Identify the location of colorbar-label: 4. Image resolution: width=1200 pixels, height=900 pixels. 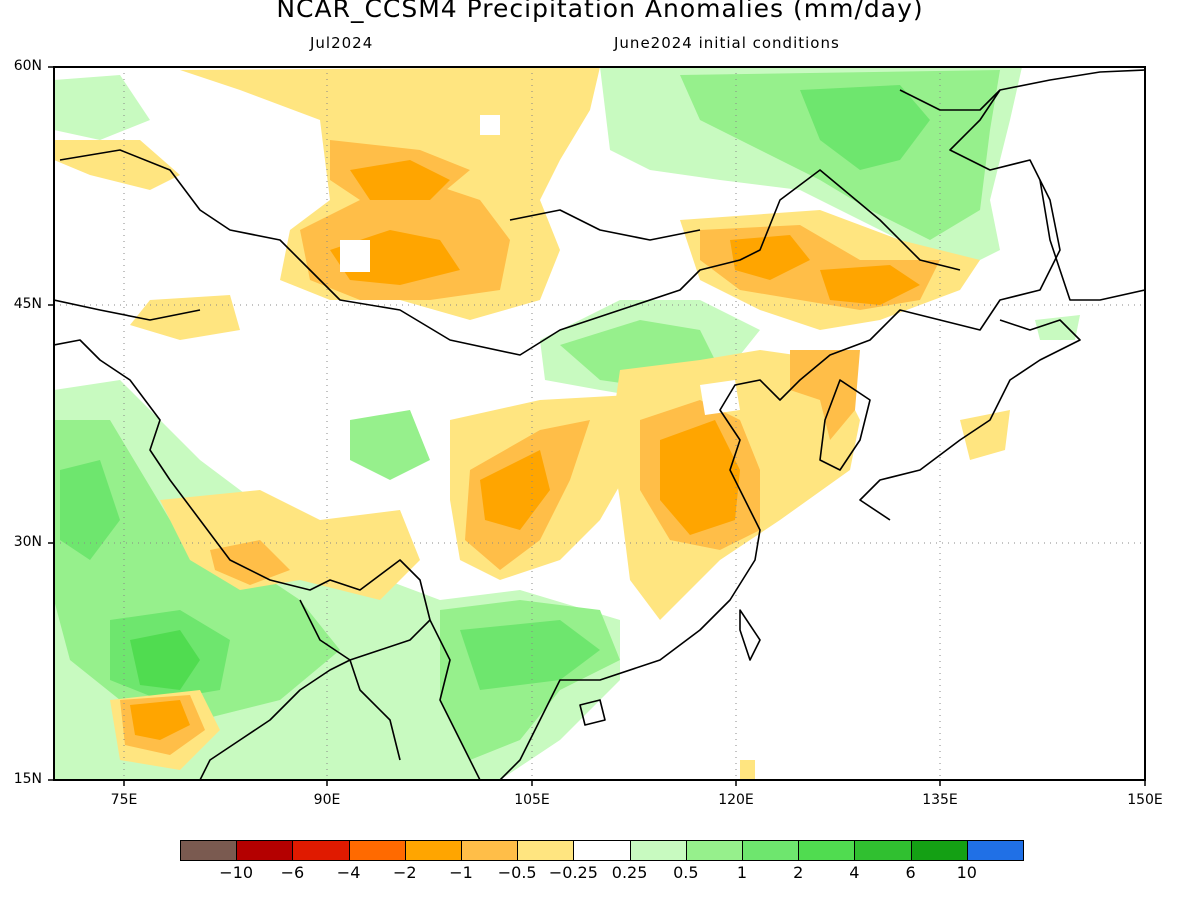
(854, 872).